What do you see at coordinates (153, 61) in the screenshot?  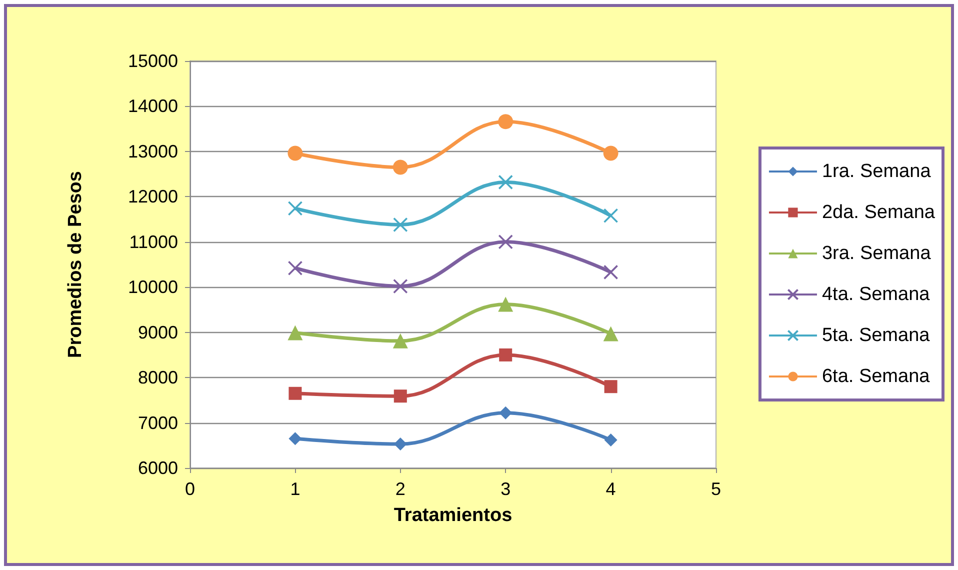 I see `y-tick-label: 15000` at bounding box center [153, 61].